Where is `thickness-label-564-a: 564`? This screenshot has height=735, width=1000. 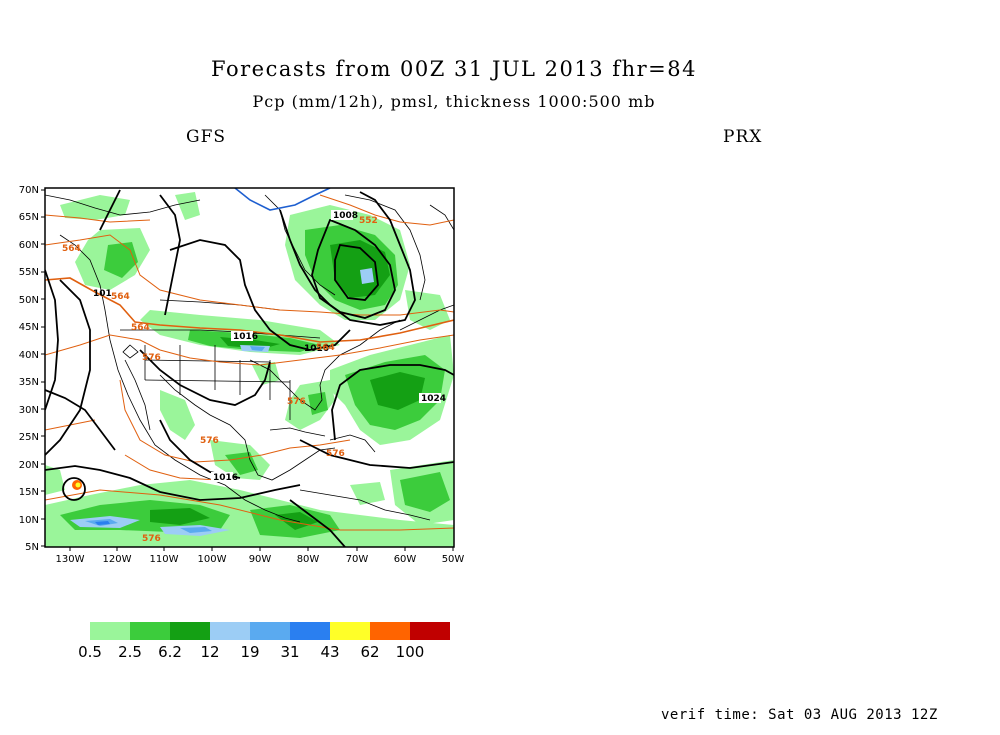
thickness-label-564-a: 564 is located at coordinates (71, 249).